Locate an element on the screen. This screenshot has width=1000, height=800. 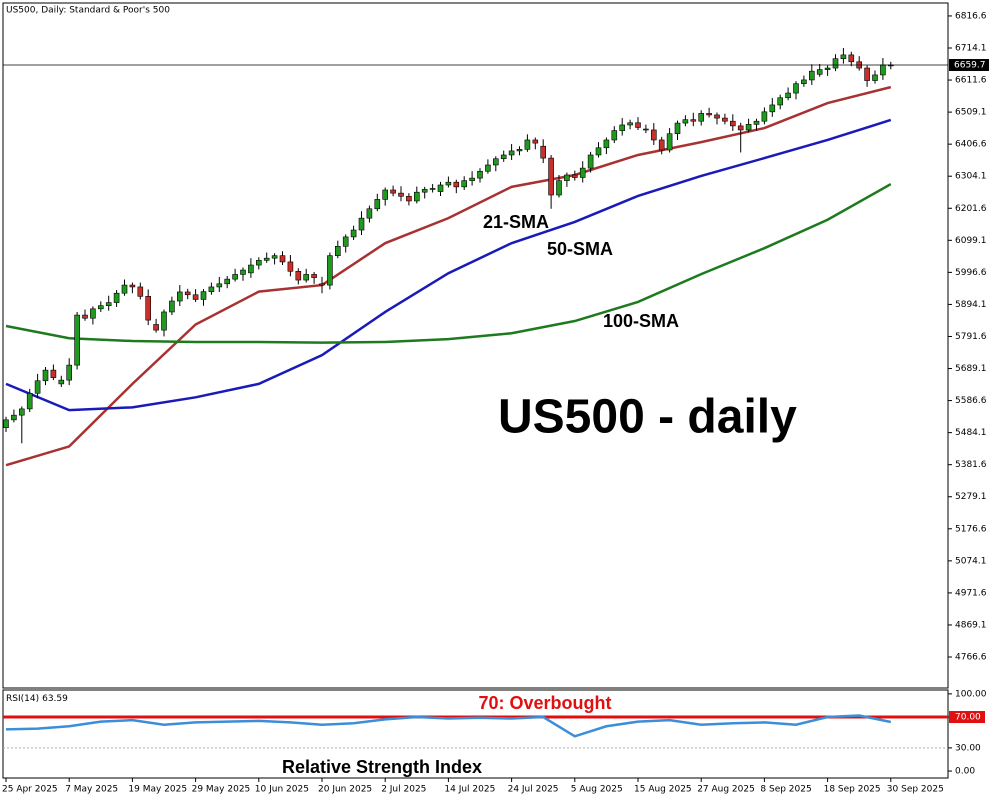
x-tick-label: 2 Jul 2025 is located at coordinates (403, 790).